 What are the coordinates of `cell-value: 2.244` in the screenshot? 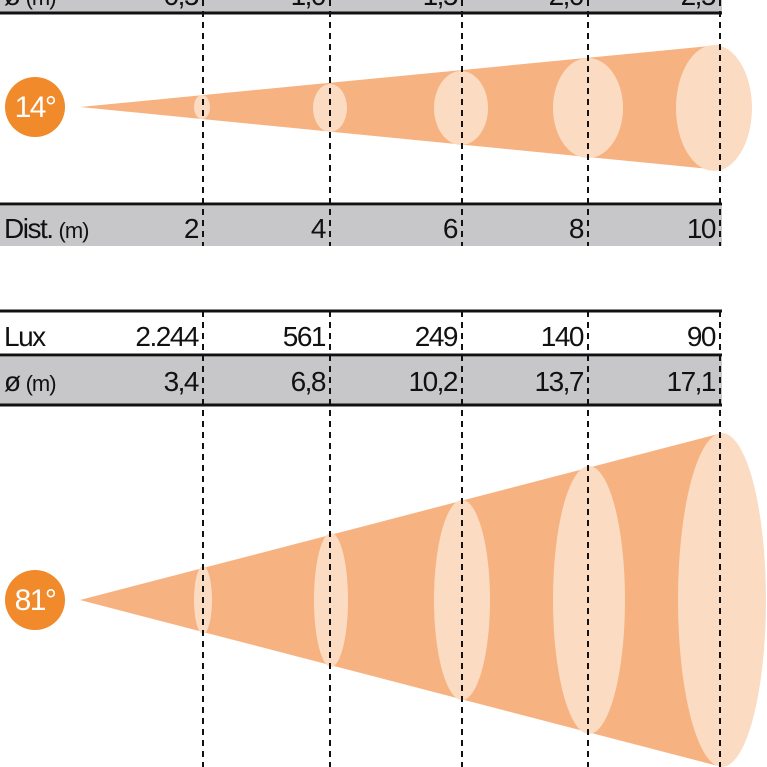 It's located at (166, 336).